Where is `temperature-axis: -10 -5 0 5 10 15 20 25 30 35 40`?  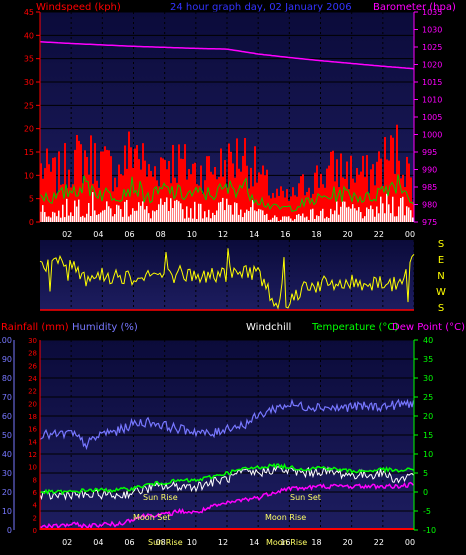
temperature-axis: -10 -5 0 5 10 15 20 25 30 35 40 is located at coordinates (424, 435).